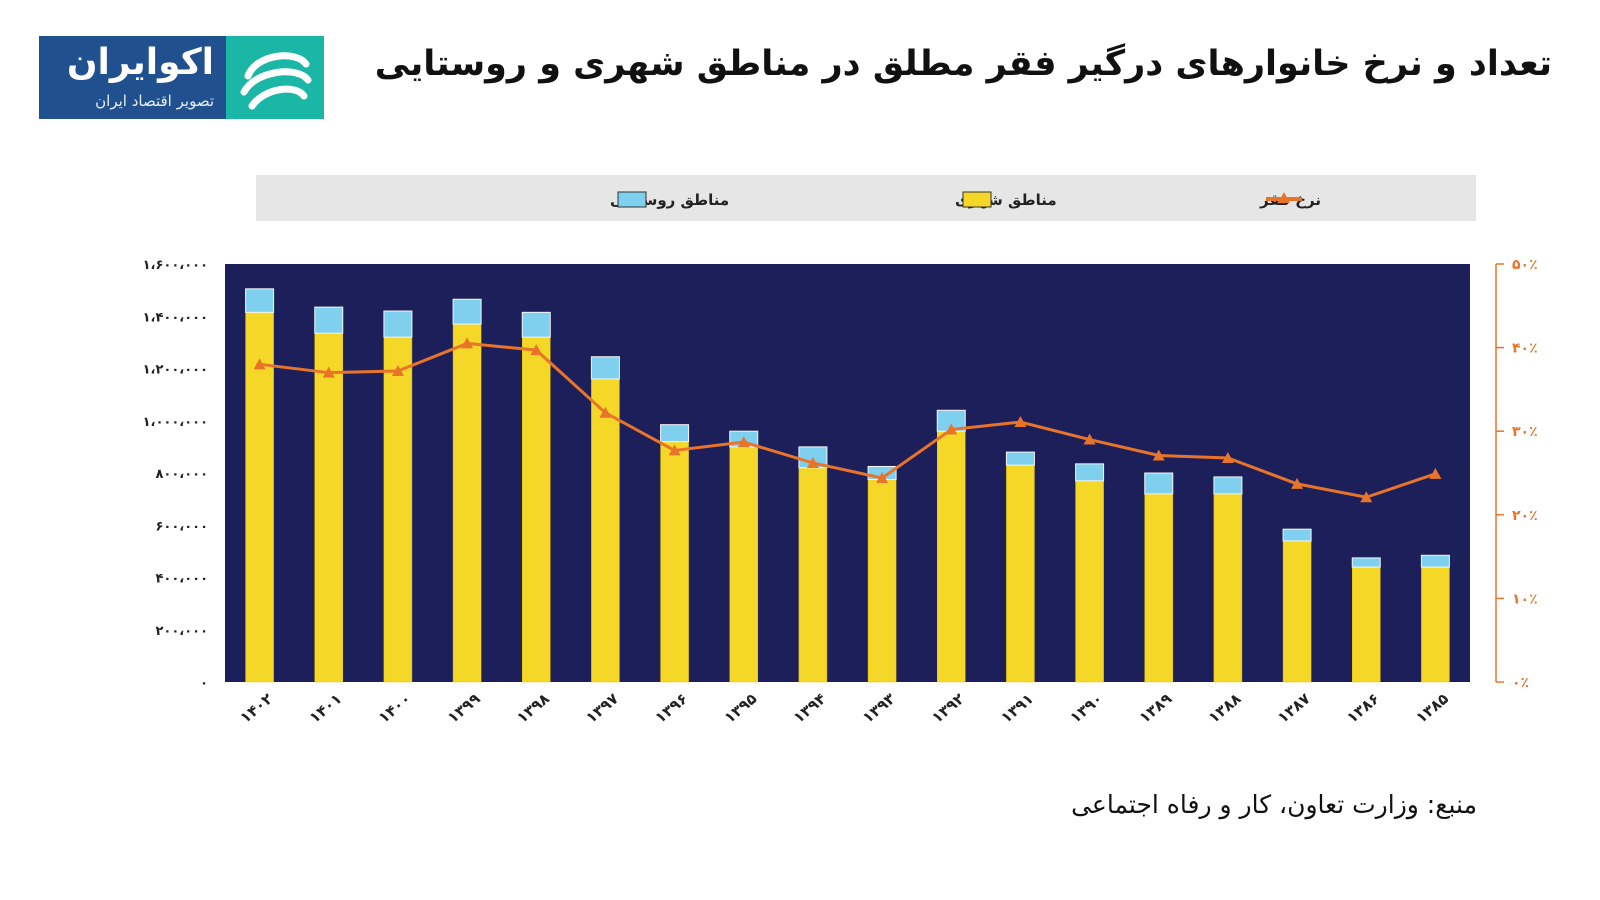  What do you see at coordinates (140, 62) in the screenshot?
I see `logo-name: اکوایران` at bounding box center [140, 62].